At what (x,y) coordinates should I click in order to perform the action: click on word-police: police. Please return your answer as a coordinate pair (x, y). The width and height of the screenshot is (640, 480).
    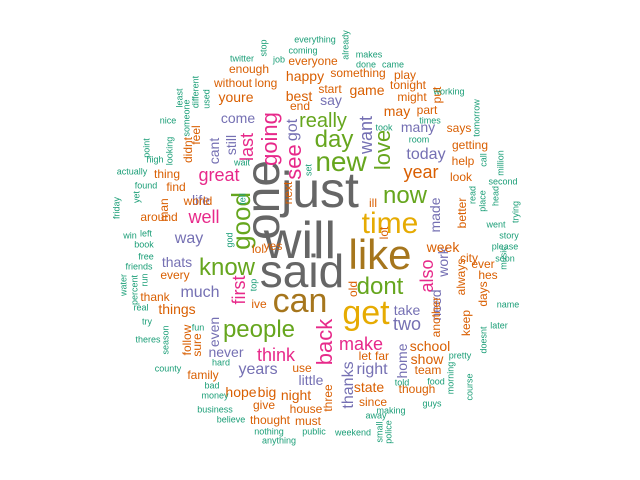
    Looking at the image, I should click on (388, 432).